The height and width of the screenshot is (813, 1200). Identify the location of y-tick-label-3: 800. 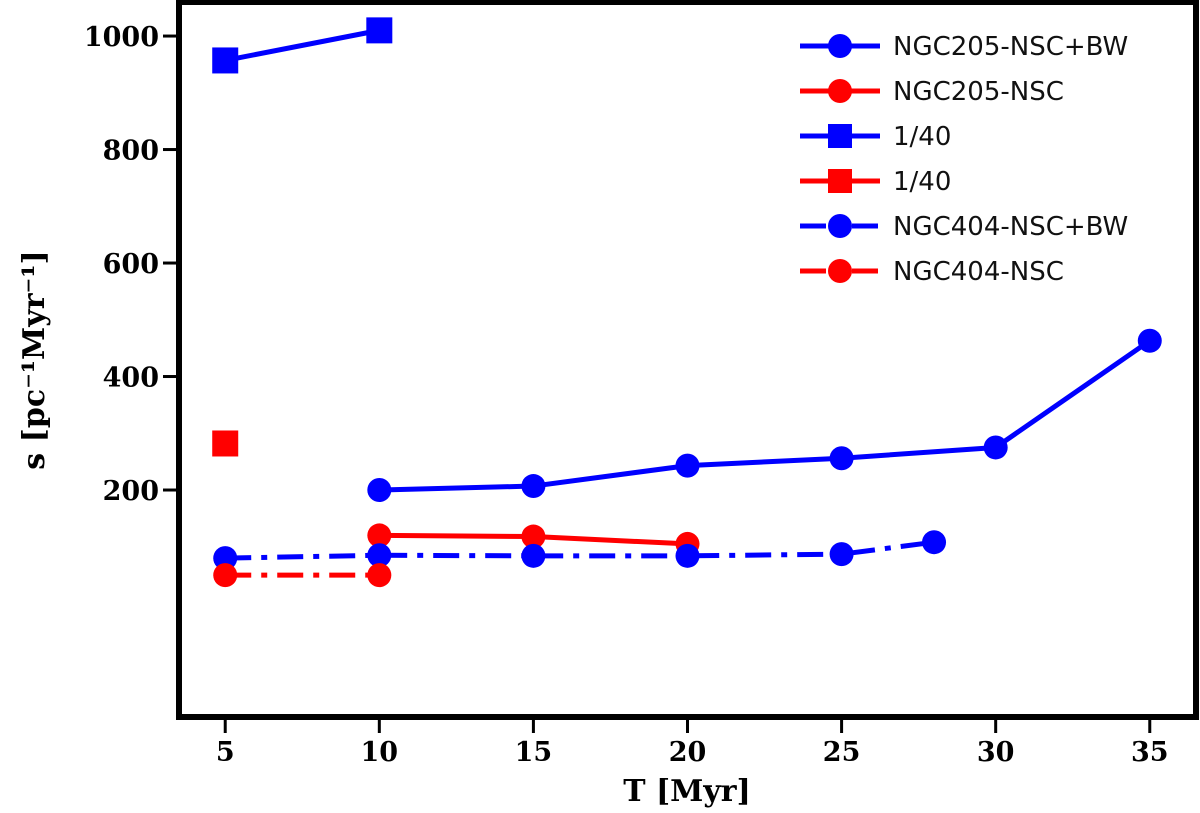
(131, 151).